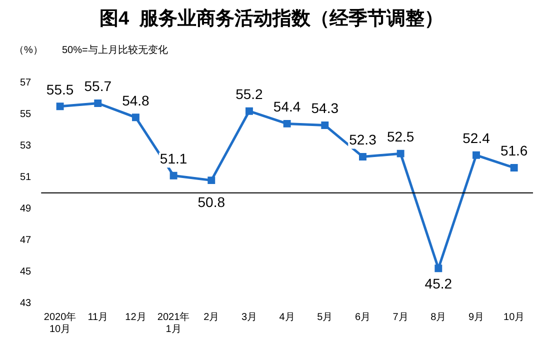  Describe the element at coordinates (362, 317) in the screenshot. I see `x-tick-label: 6月` at that location.